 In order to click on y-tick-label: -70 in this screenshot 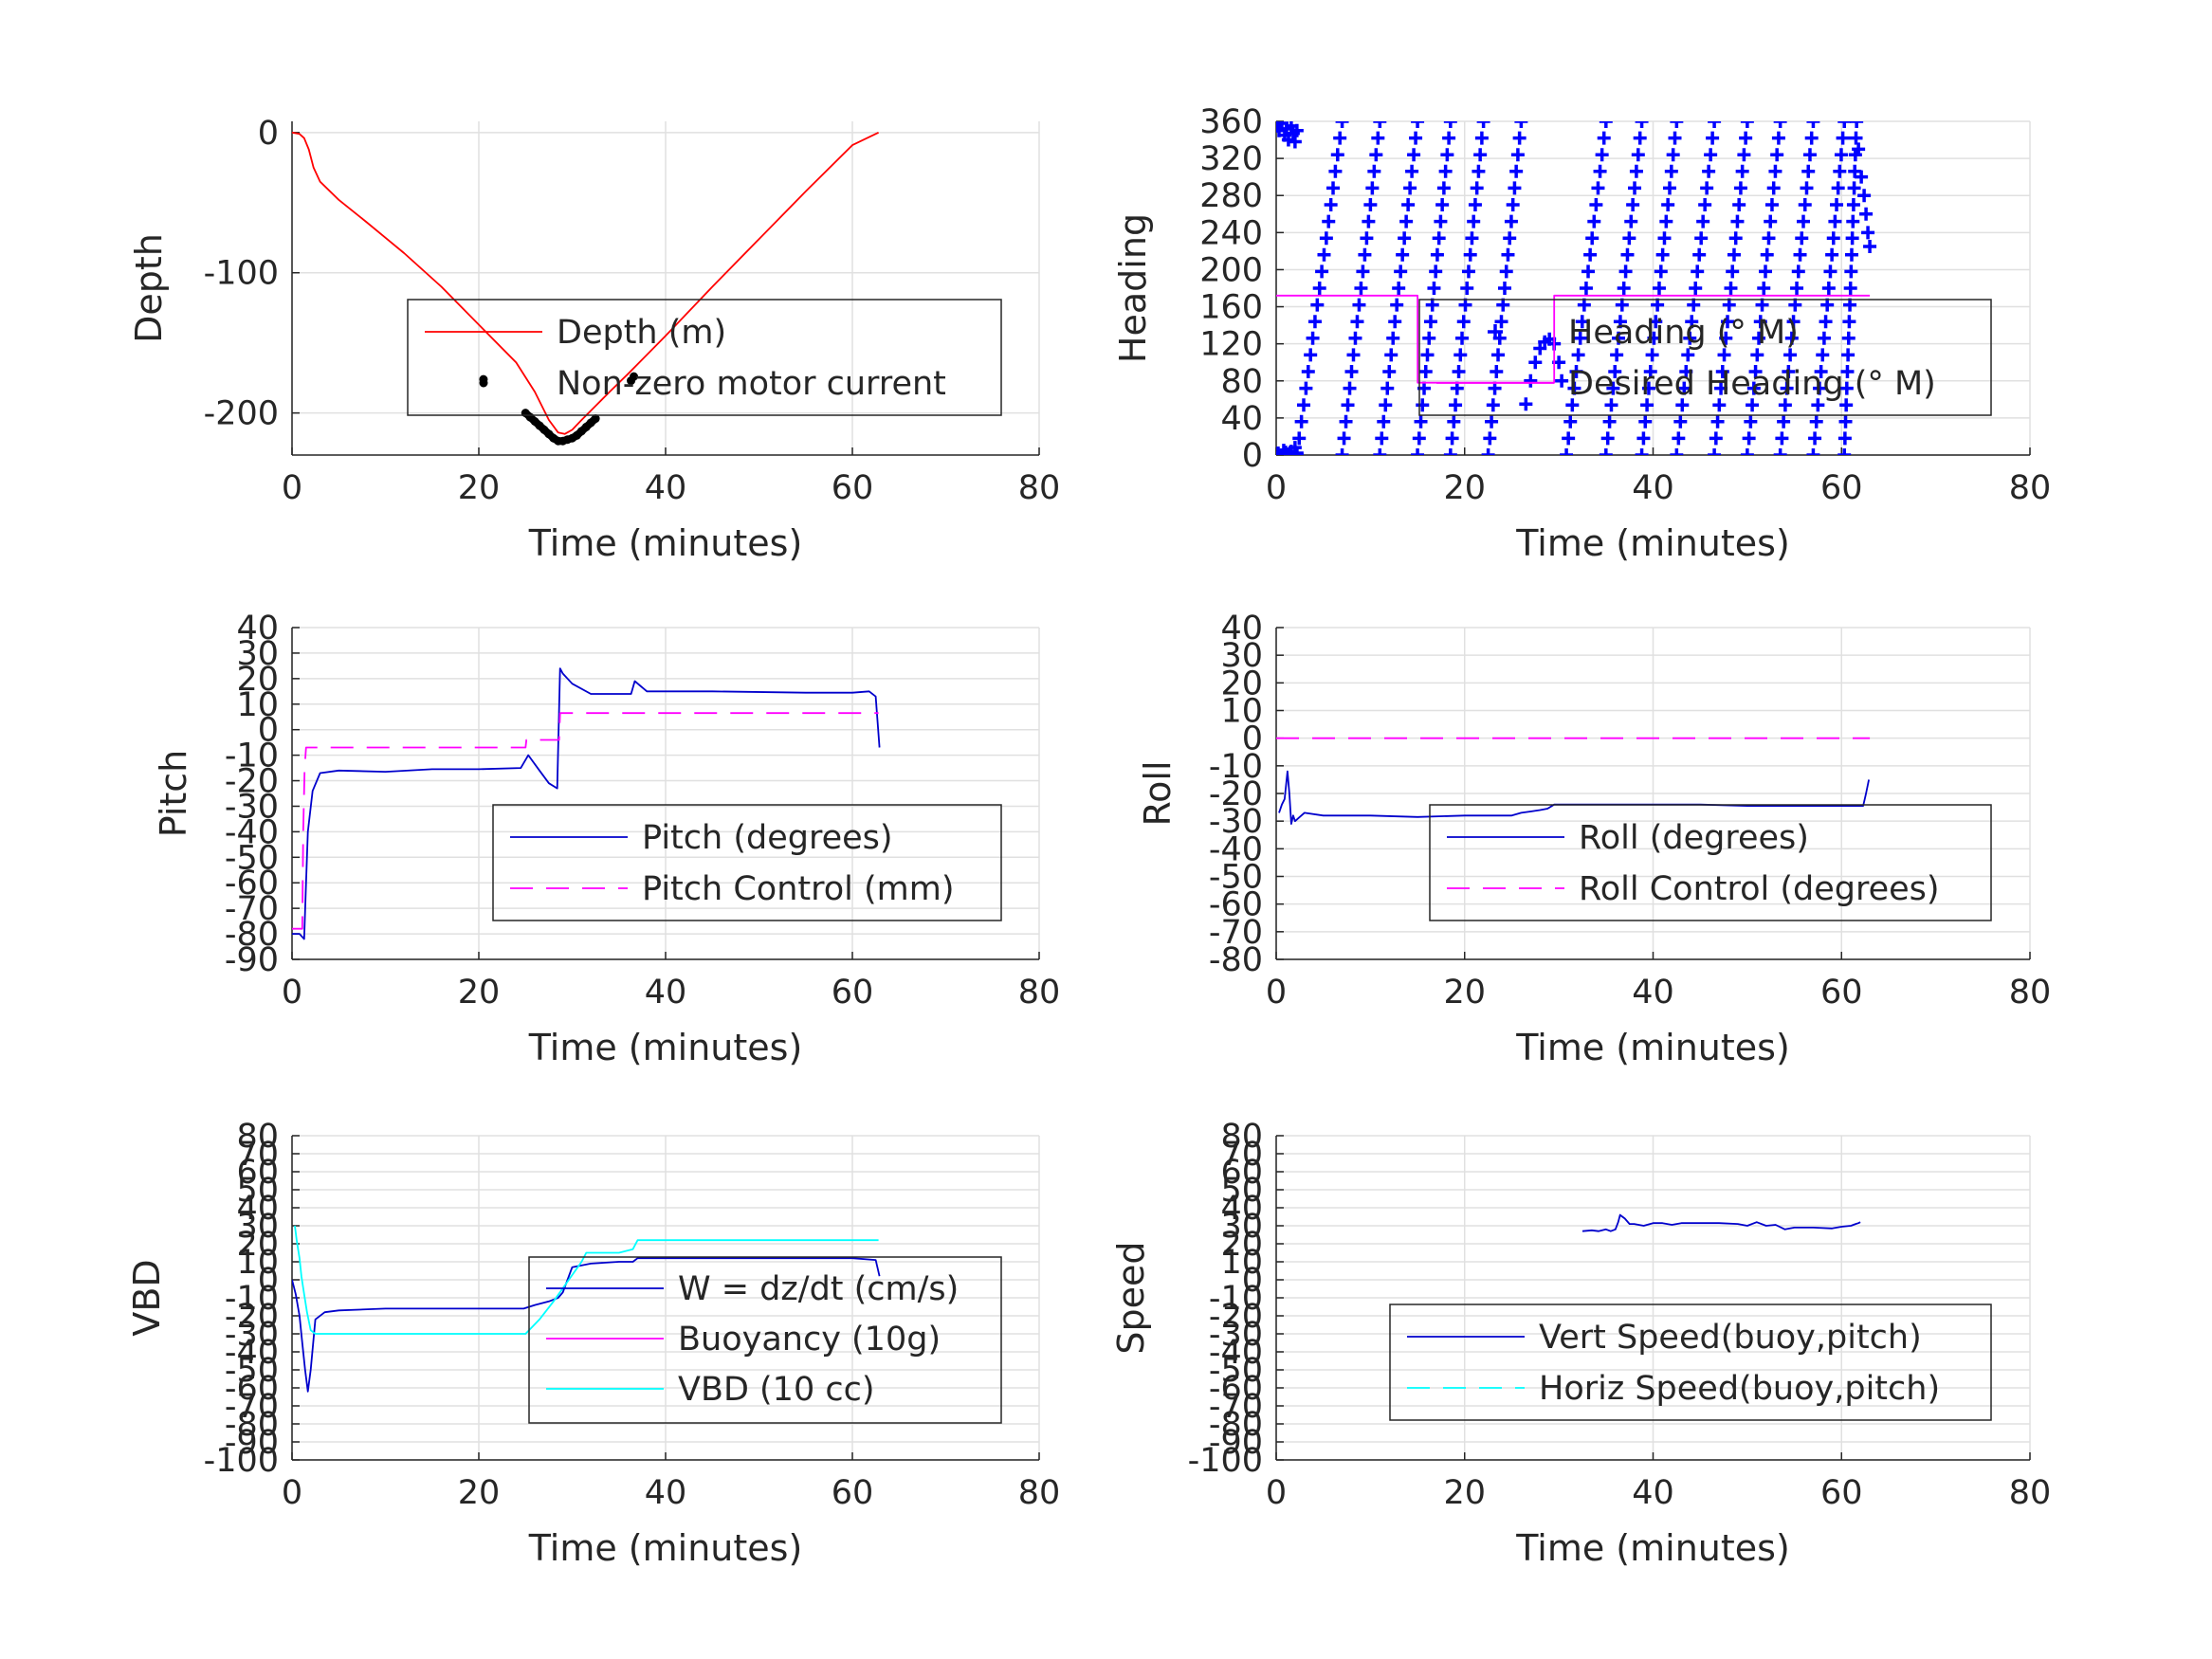, I will do `click(1236, 933)`.